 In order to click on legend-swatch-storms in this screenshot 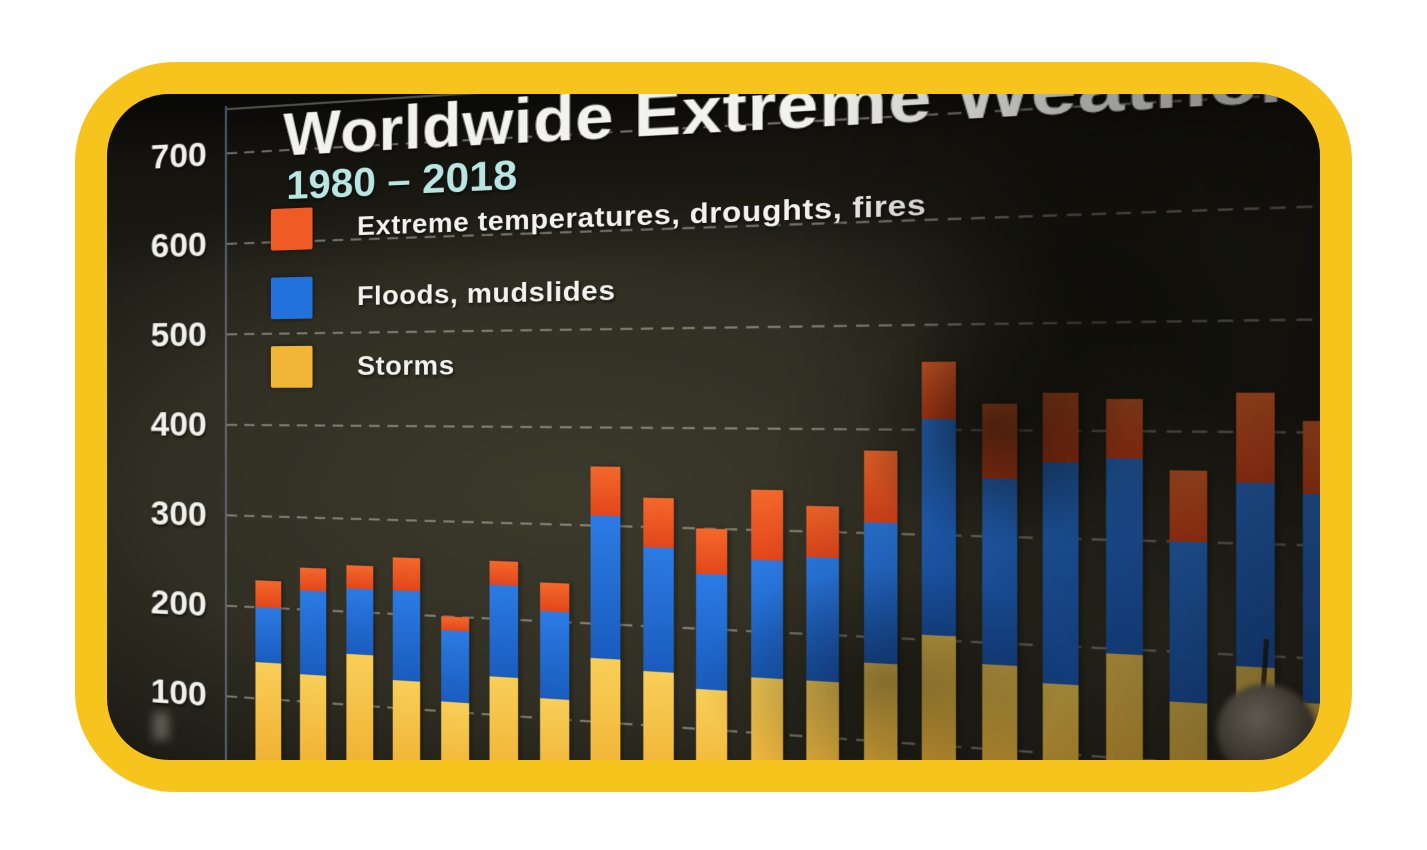, I will do `click(291, 366)`.